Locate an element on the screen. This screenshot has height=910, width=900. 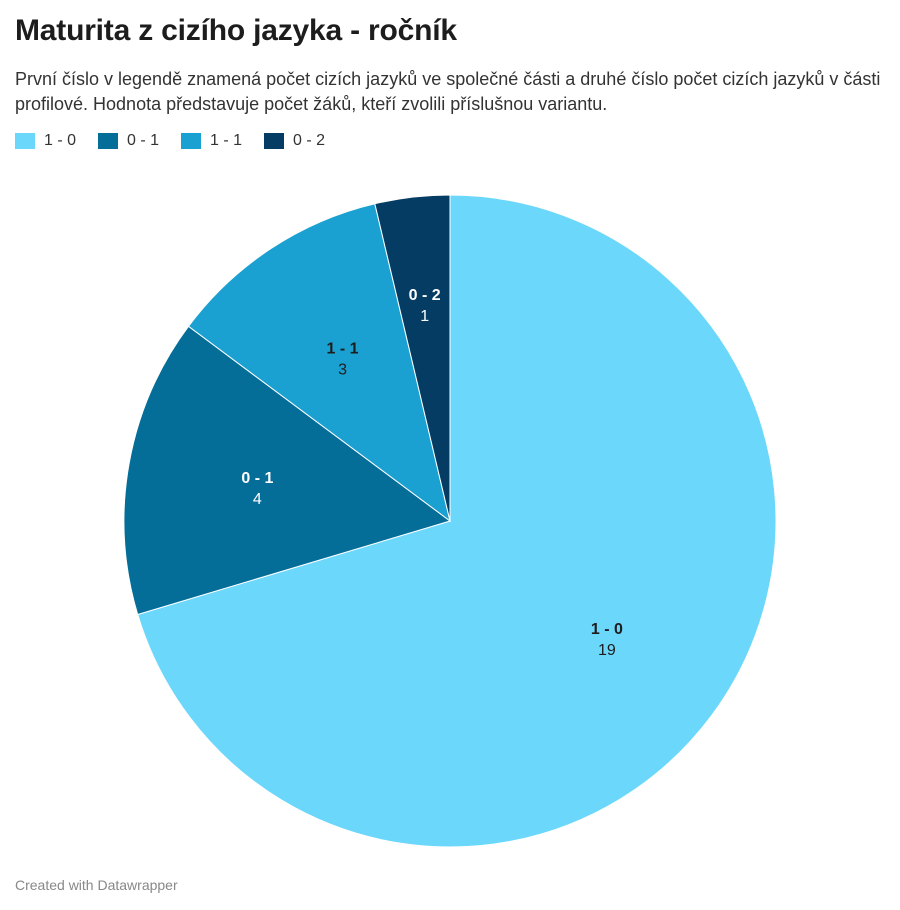
slice-value: 19 is located at coordinates (607, 650).